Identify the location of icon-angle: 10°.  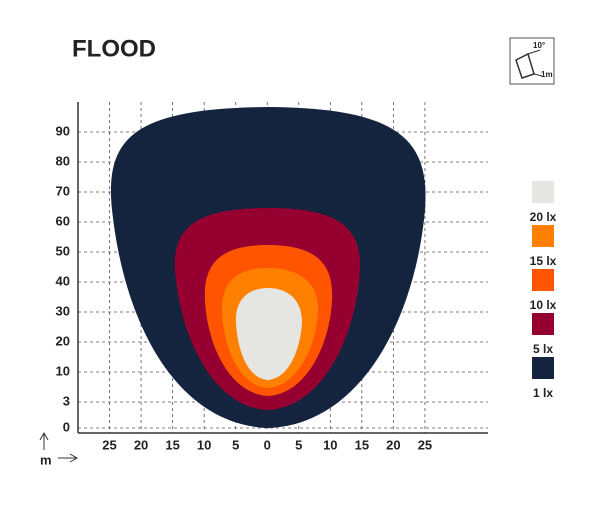
(539, 45).